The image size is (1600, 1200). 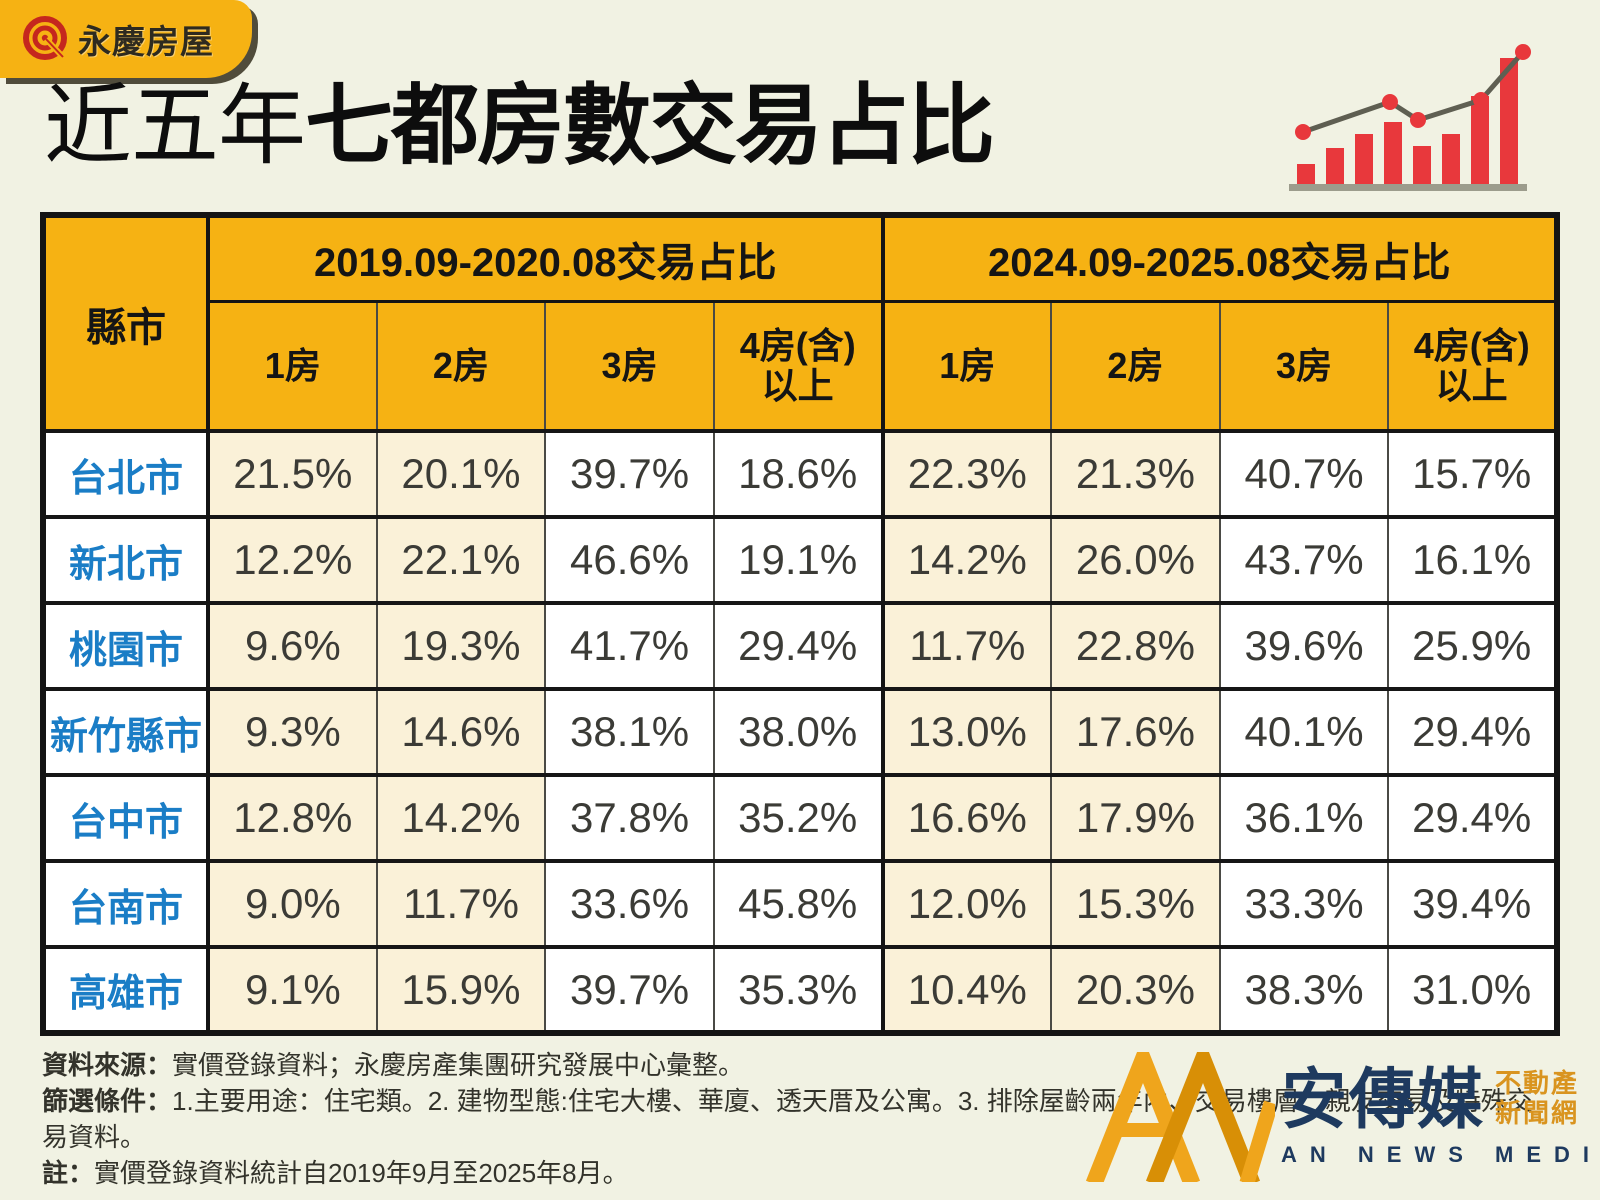 I want to click on value-cell: 9.0%, so click(x=291, y=903).